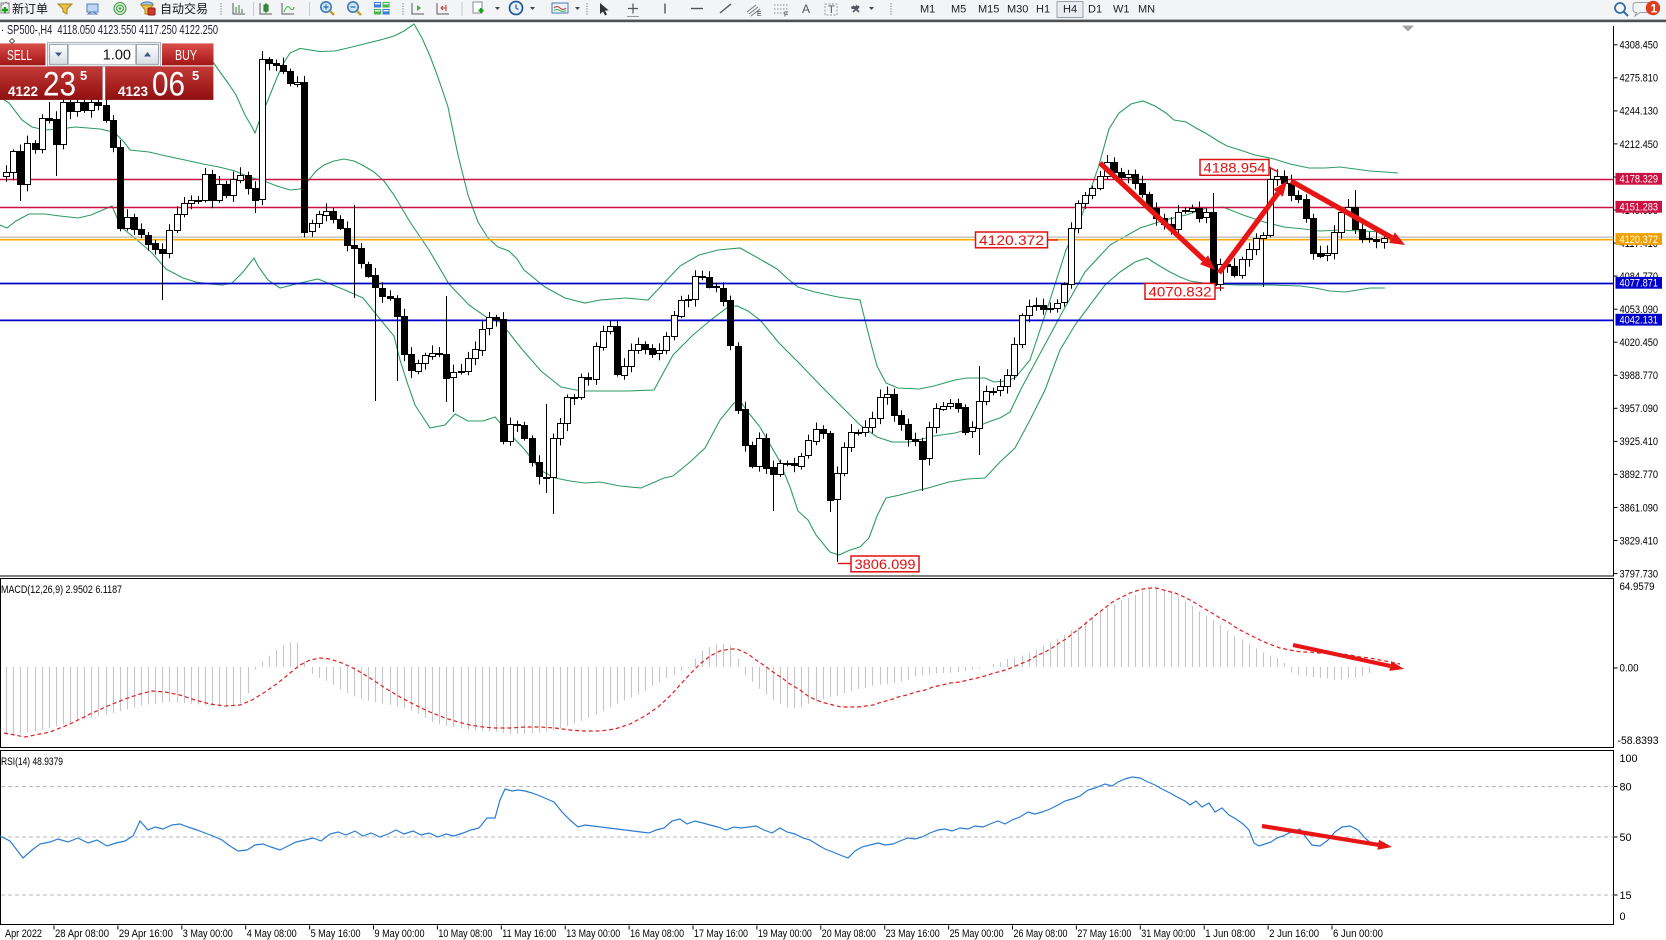  Describe the element at coordinates (1639, 442) in the screenshot. I see `svg-text: 3925.410` at that location.